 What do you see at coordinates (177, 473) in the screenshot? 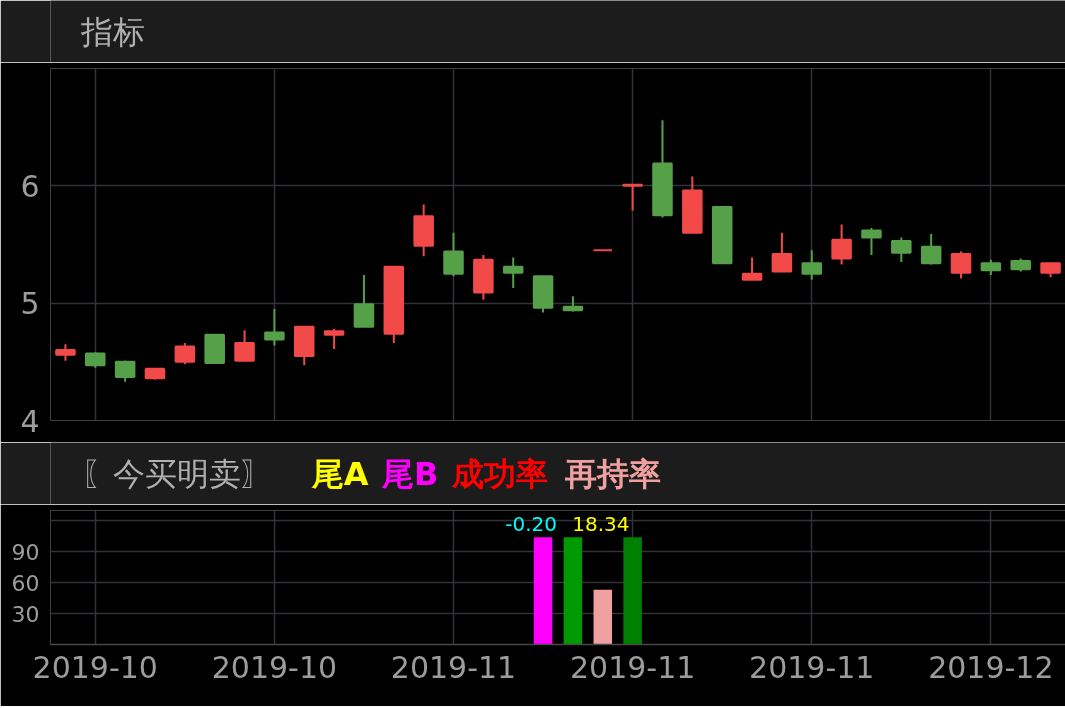
I see `chart-title: 〖今买明卖〗` at bounding box center [177, 473].